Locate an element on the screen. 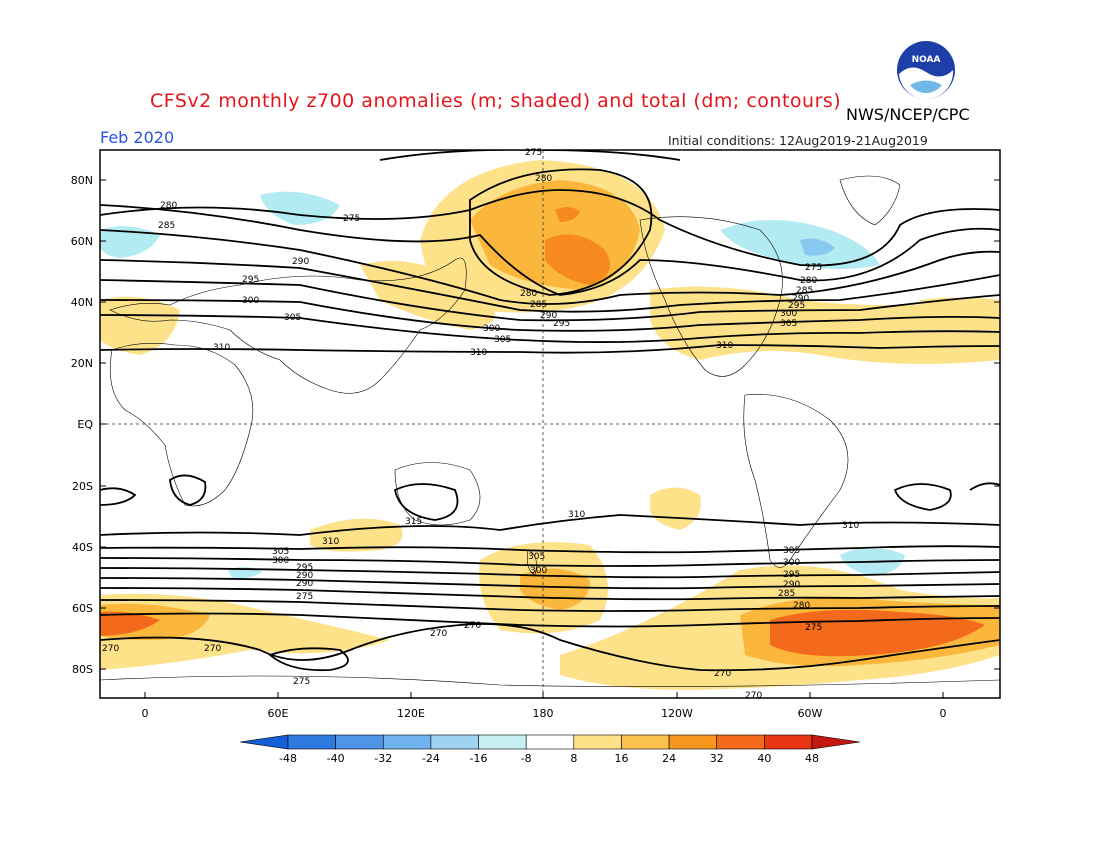 Image resolution: width=1100 pixels, height=850 pixels. contour-closed-africa is located at coordinates (188, 490).